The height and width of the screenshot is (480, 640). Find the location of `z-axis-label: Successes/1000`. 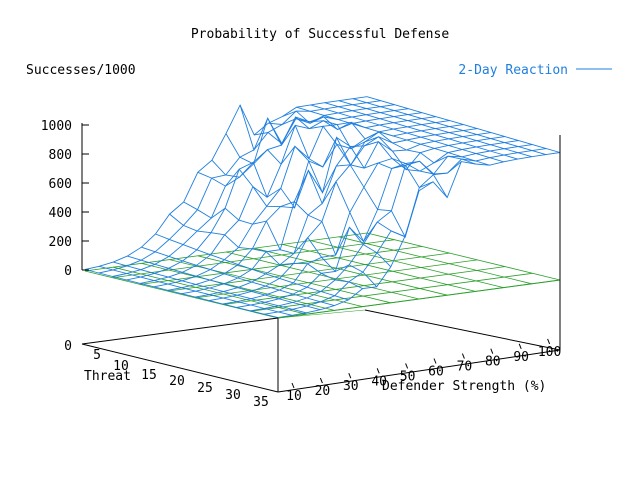

z-axis-label: Successes/1000 is located at coordinates (81, 70).